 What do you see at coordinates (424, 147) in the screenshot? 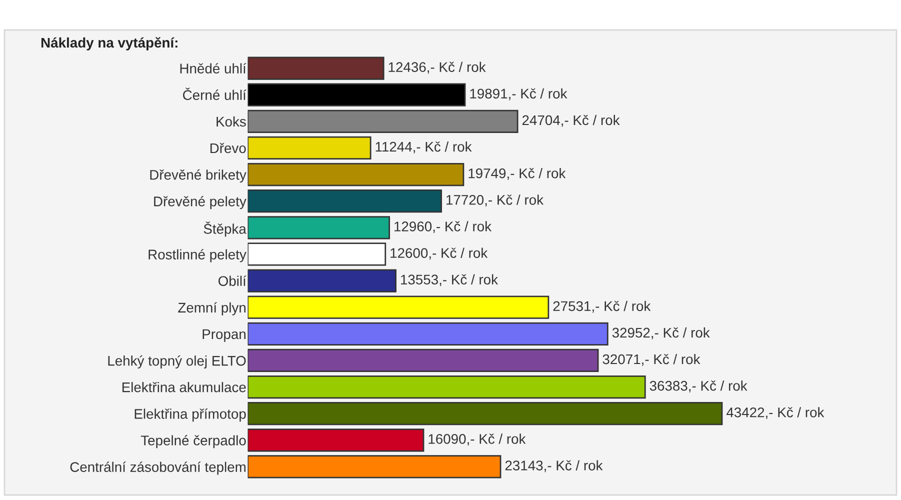
I see `data-label: 11244,- Kč / rok` at bounding box center [424, 147].